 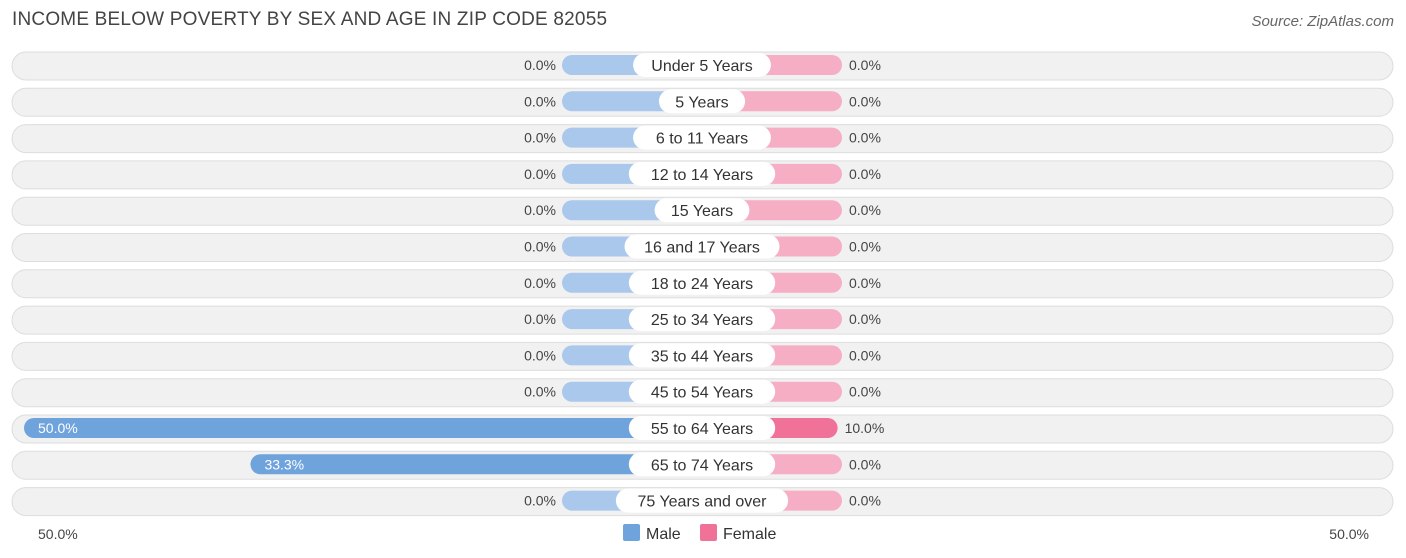 I want to click on category-label: 55 to 64 Years, so click(x=702, y=429).